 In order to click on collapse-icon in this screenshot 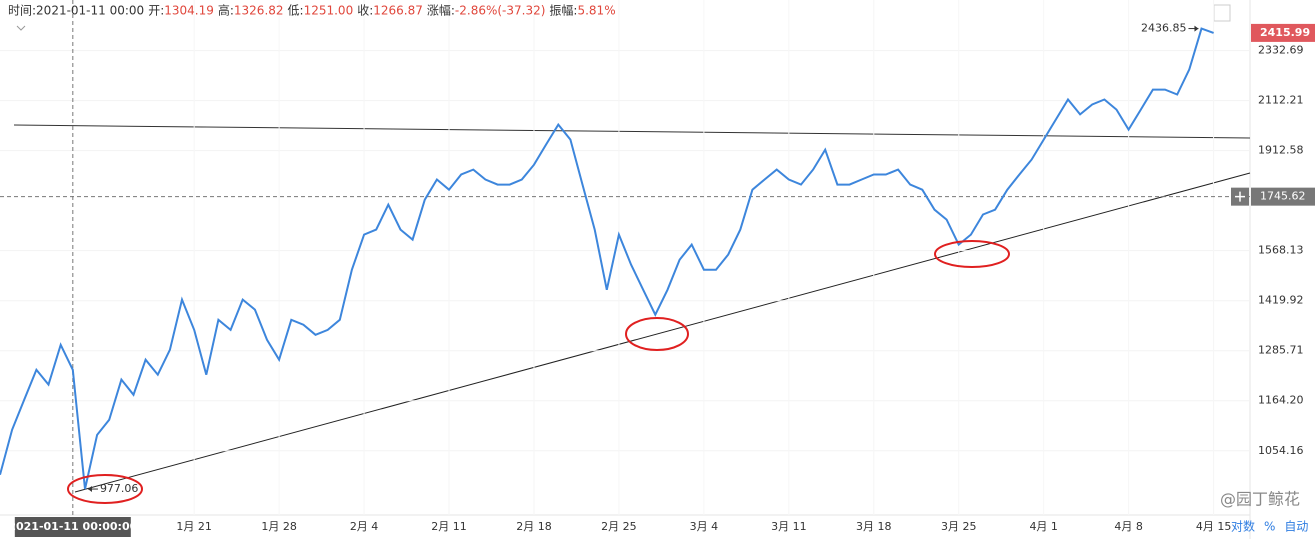, I will do `click(21, 28)`.